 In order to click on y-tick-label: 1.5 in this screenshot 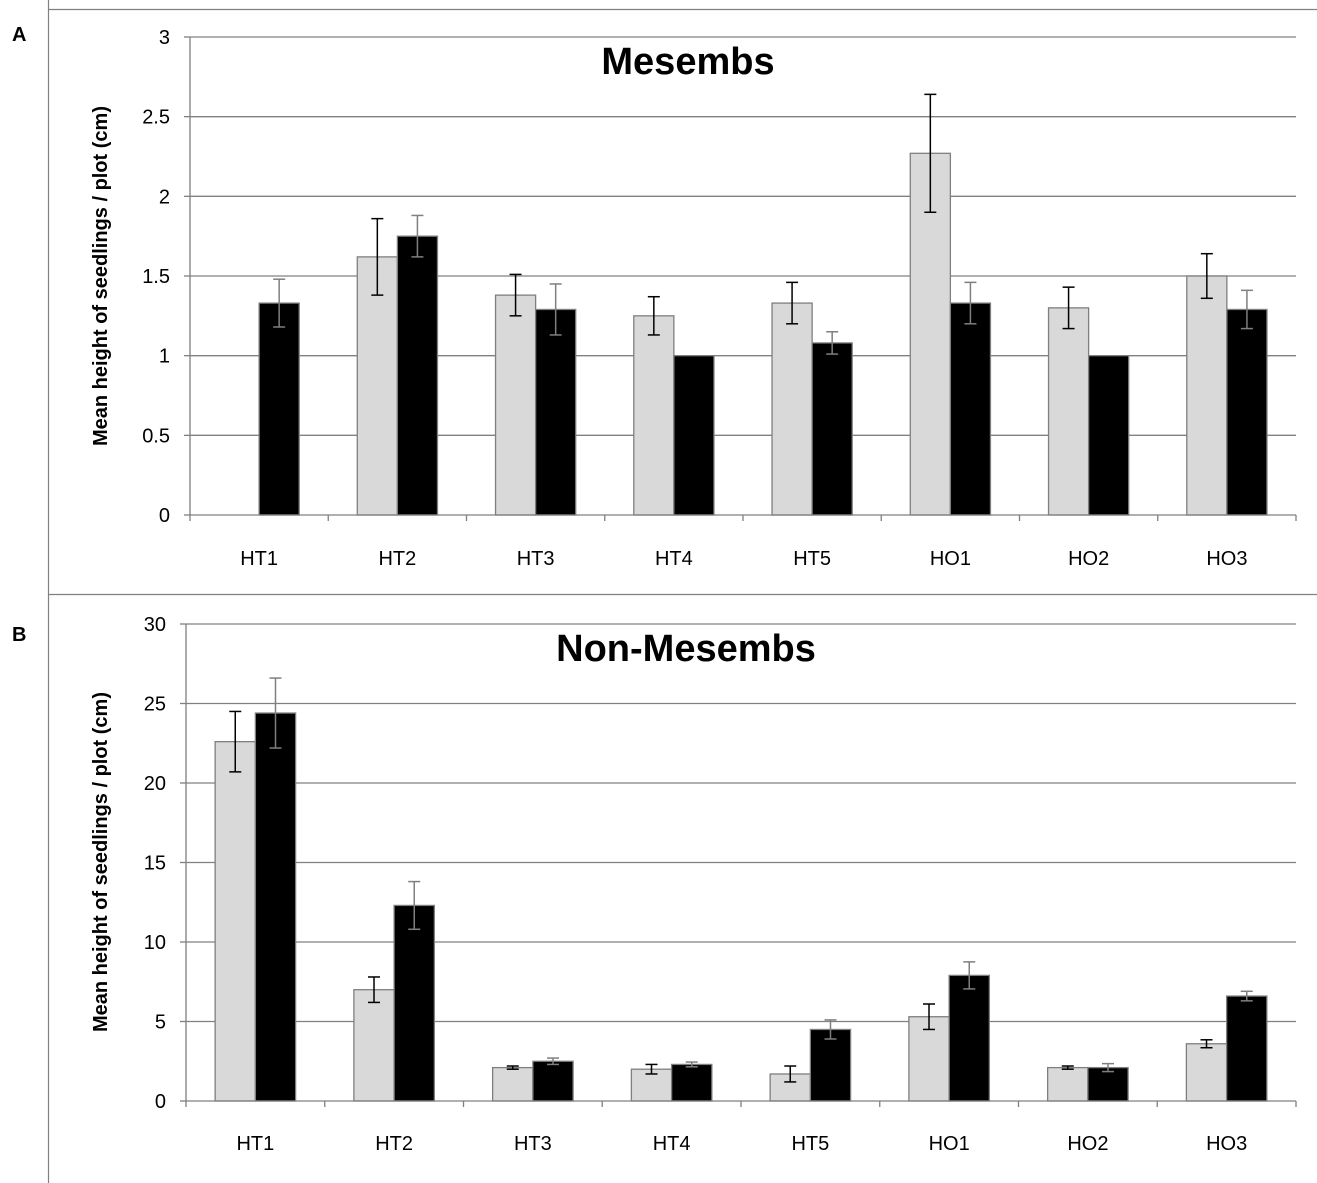, I will do `click(156, 277)`.